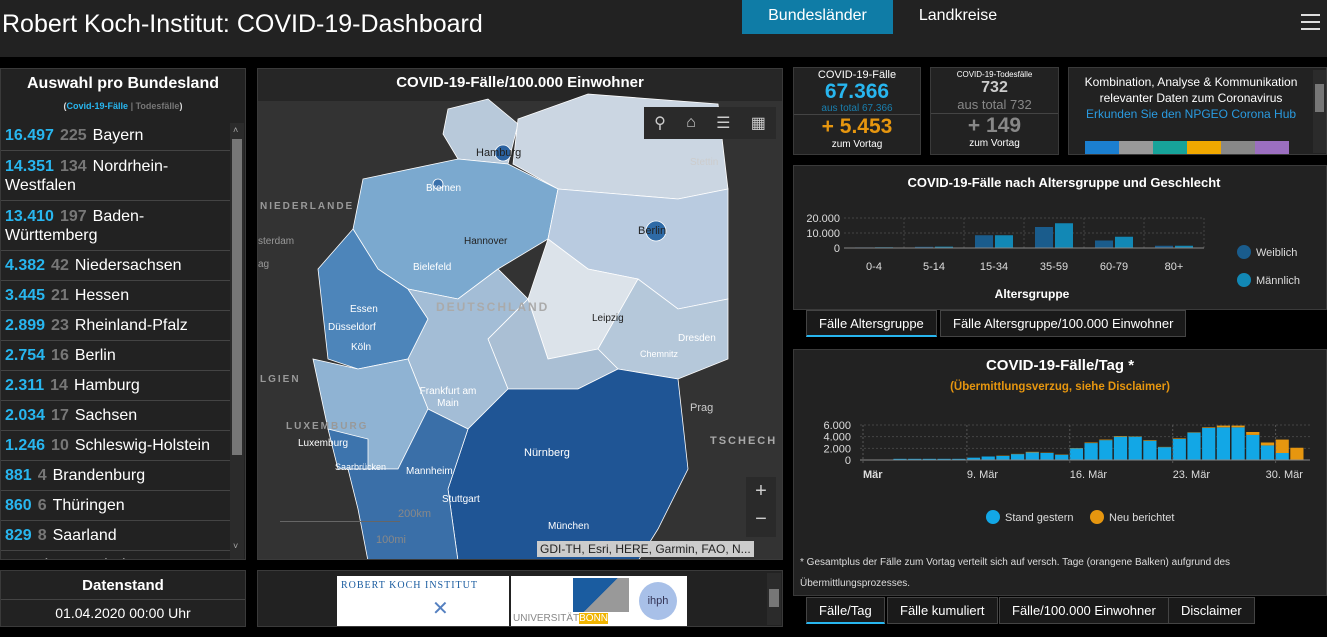  Describe the element at coordinates (115, 386) in the screenshot. I see `list-item: 2.311 14 Hamburg` at that location.